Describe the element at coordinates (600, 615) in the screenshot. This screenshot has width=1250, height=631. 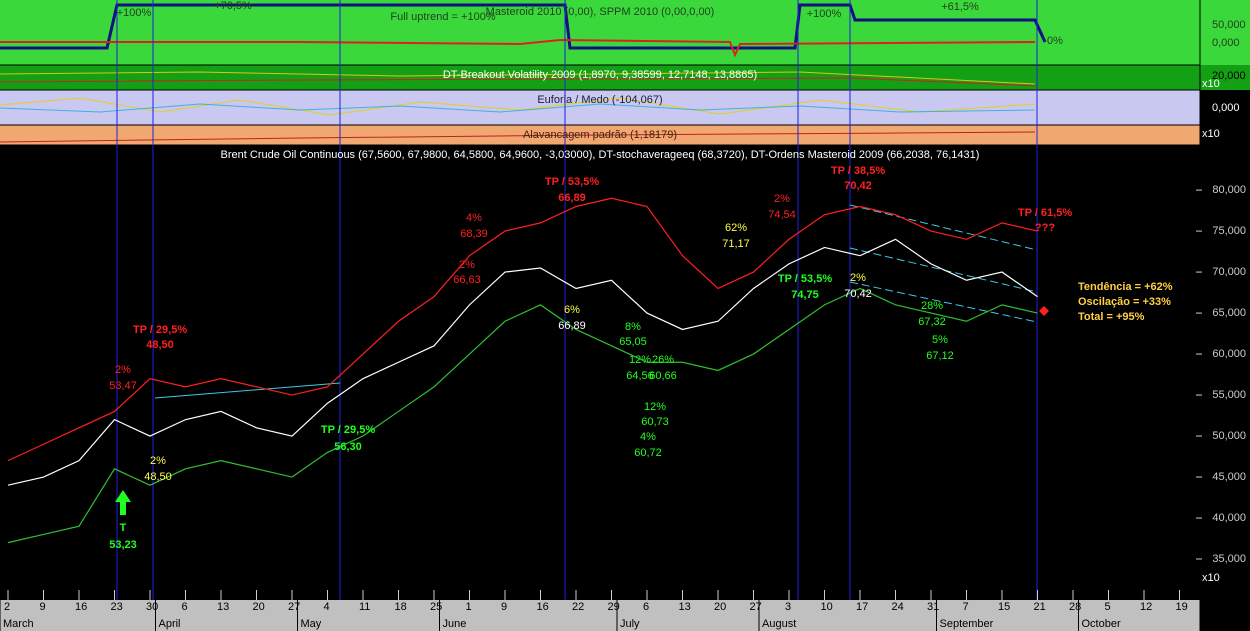
I see `x-axis-band` at that location.